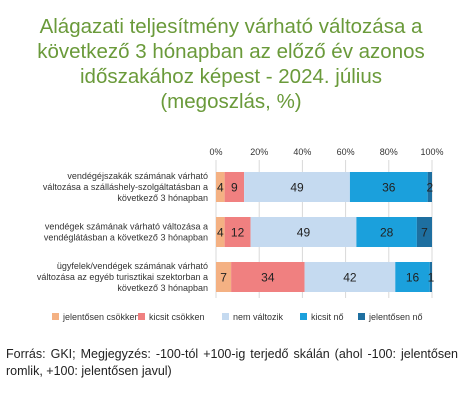 The width and height of the screenshot is (462, 410). What do you see at coordinates (132, 266) in the screenshot?
I see `category-label: ügyfelek/vendégek számának várható` at bounding box center [132, 266].